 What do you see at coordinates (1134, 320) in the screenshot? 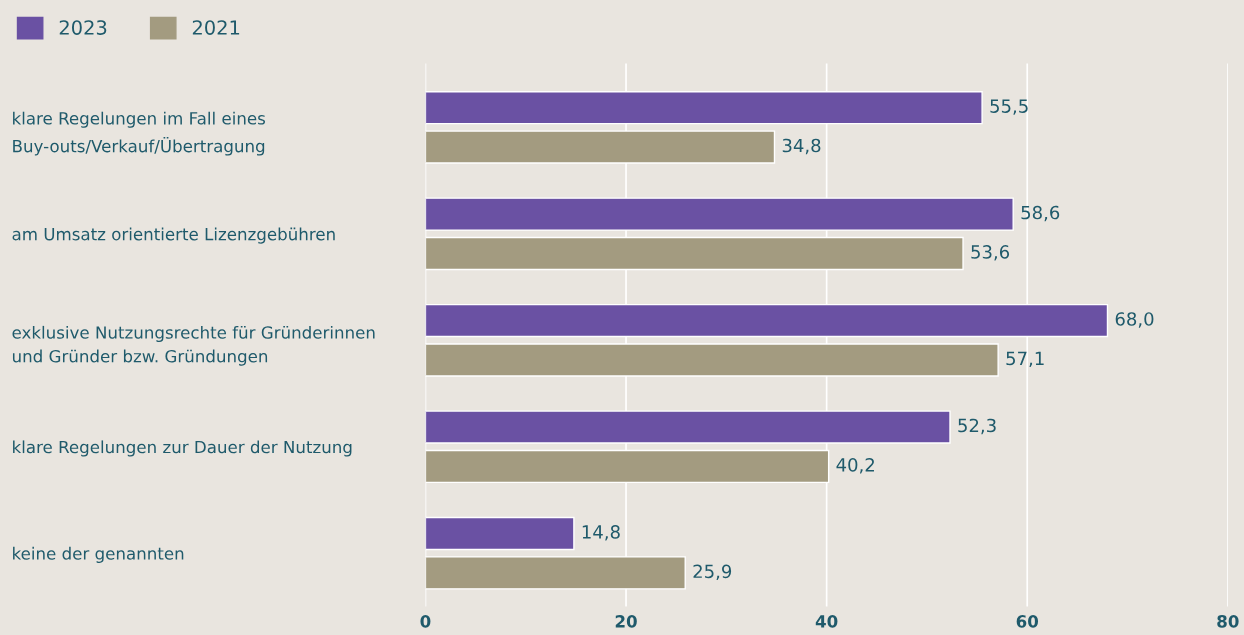
I see `data-label: 68,0` at bounding box center [1134, 320].